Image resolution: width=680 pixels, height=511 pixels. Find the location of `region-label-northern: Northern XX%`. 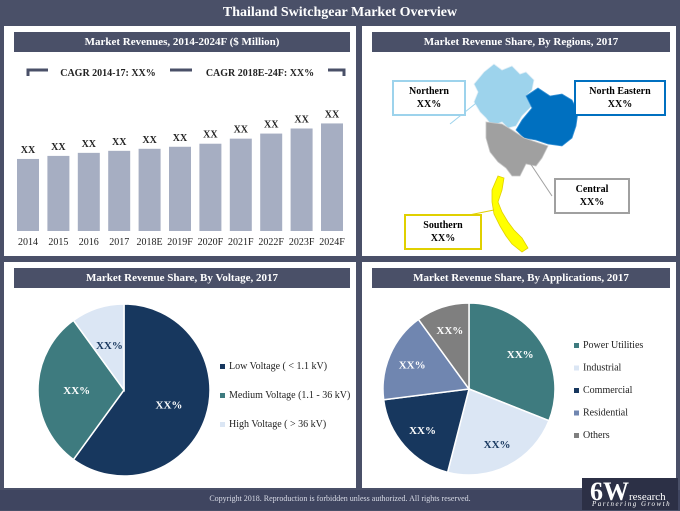

region-label-northern: Northern XX% is located at coordinates (429, 98).